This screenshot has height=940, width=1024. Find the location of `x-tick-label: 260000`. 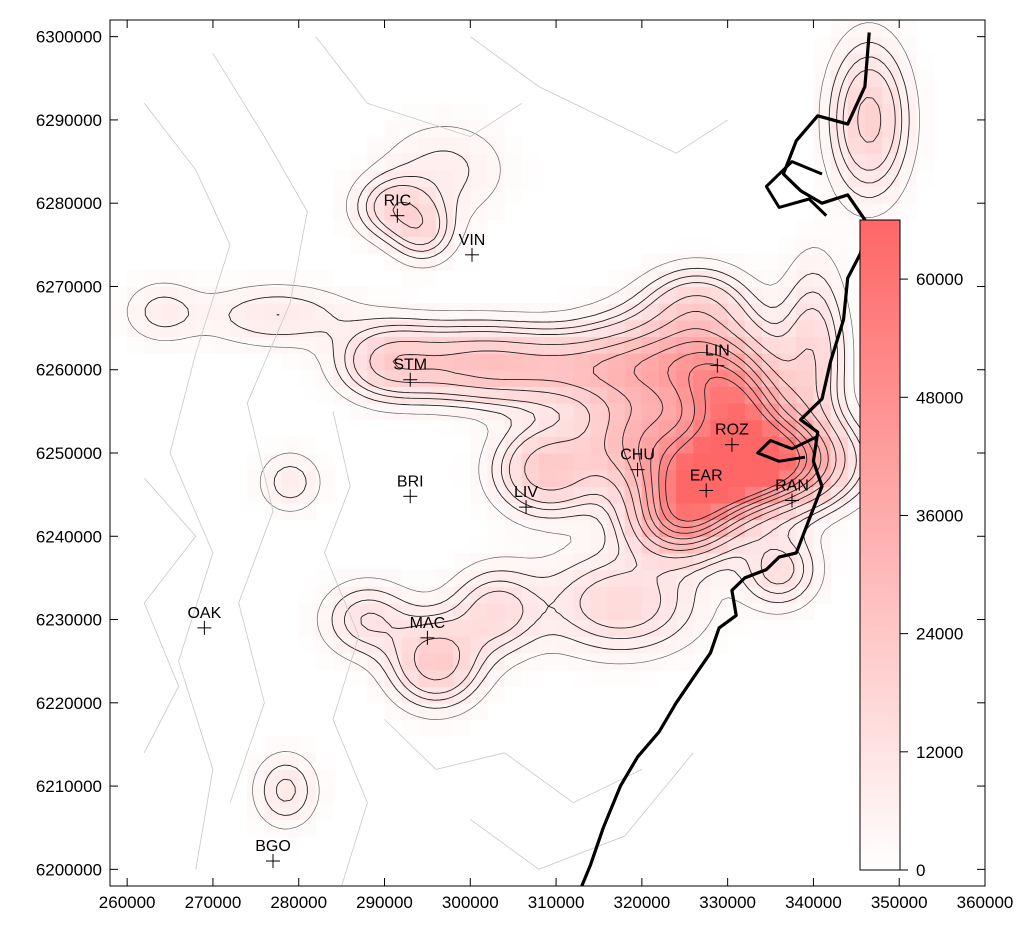

x-tick-label: 260000 is located at coordinates (127, 902).